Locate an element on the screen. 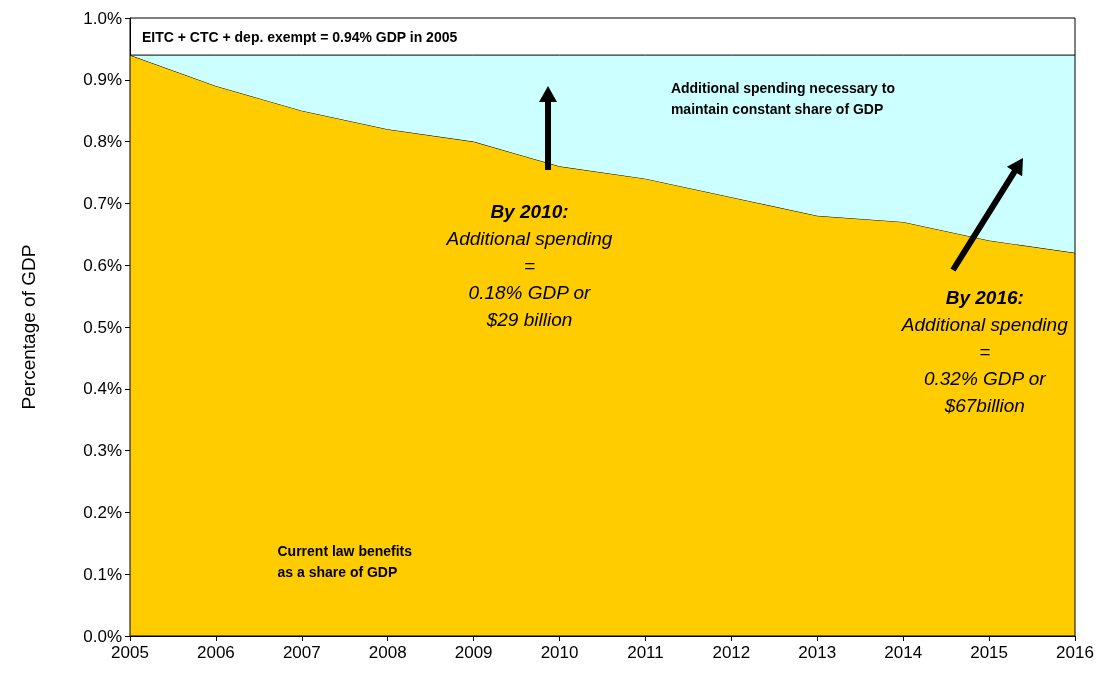  annotation: EITC + CTC + dep. exempt = 0.94% GDP in 2005 is located at coordinates (300, 36).